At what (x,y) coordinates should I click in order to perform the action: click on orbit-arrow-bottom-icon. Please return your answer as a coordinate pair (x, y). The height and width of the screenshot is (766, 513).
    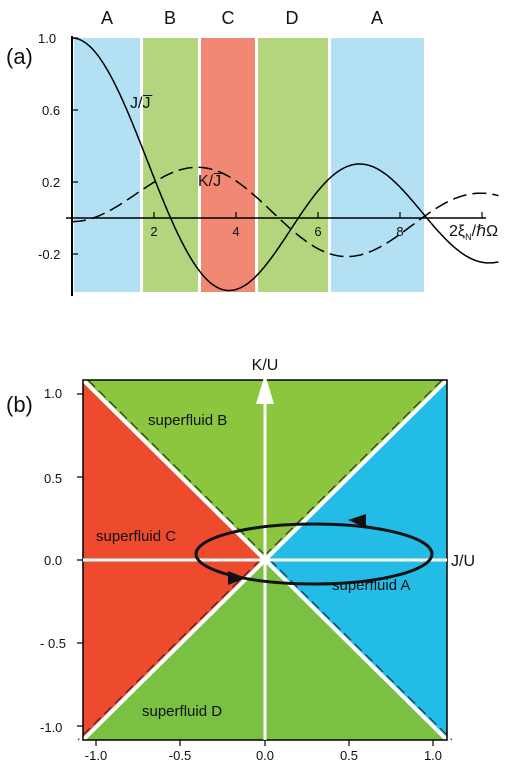
    Looking at the image, I should click on (237, 578).